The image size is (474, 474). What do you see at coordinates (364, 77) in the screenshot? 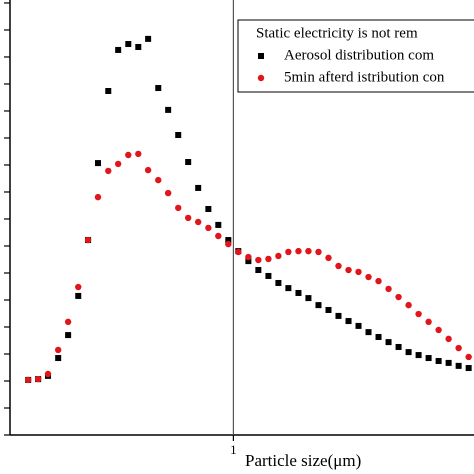
I see `legend-label: 5min afterd istribution con` at bounding box center [364, 77].